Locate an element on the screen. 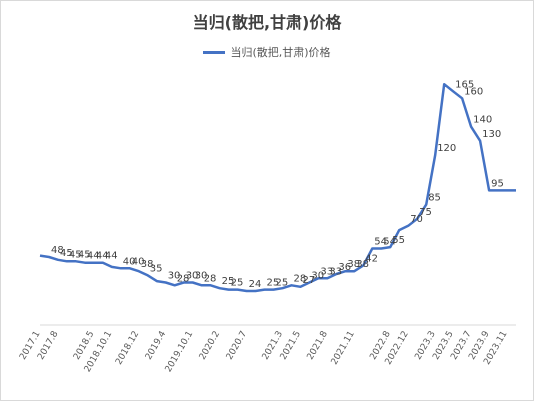 The image size is (534, 401). data-label: 35 is located at coordinates (156, 268).